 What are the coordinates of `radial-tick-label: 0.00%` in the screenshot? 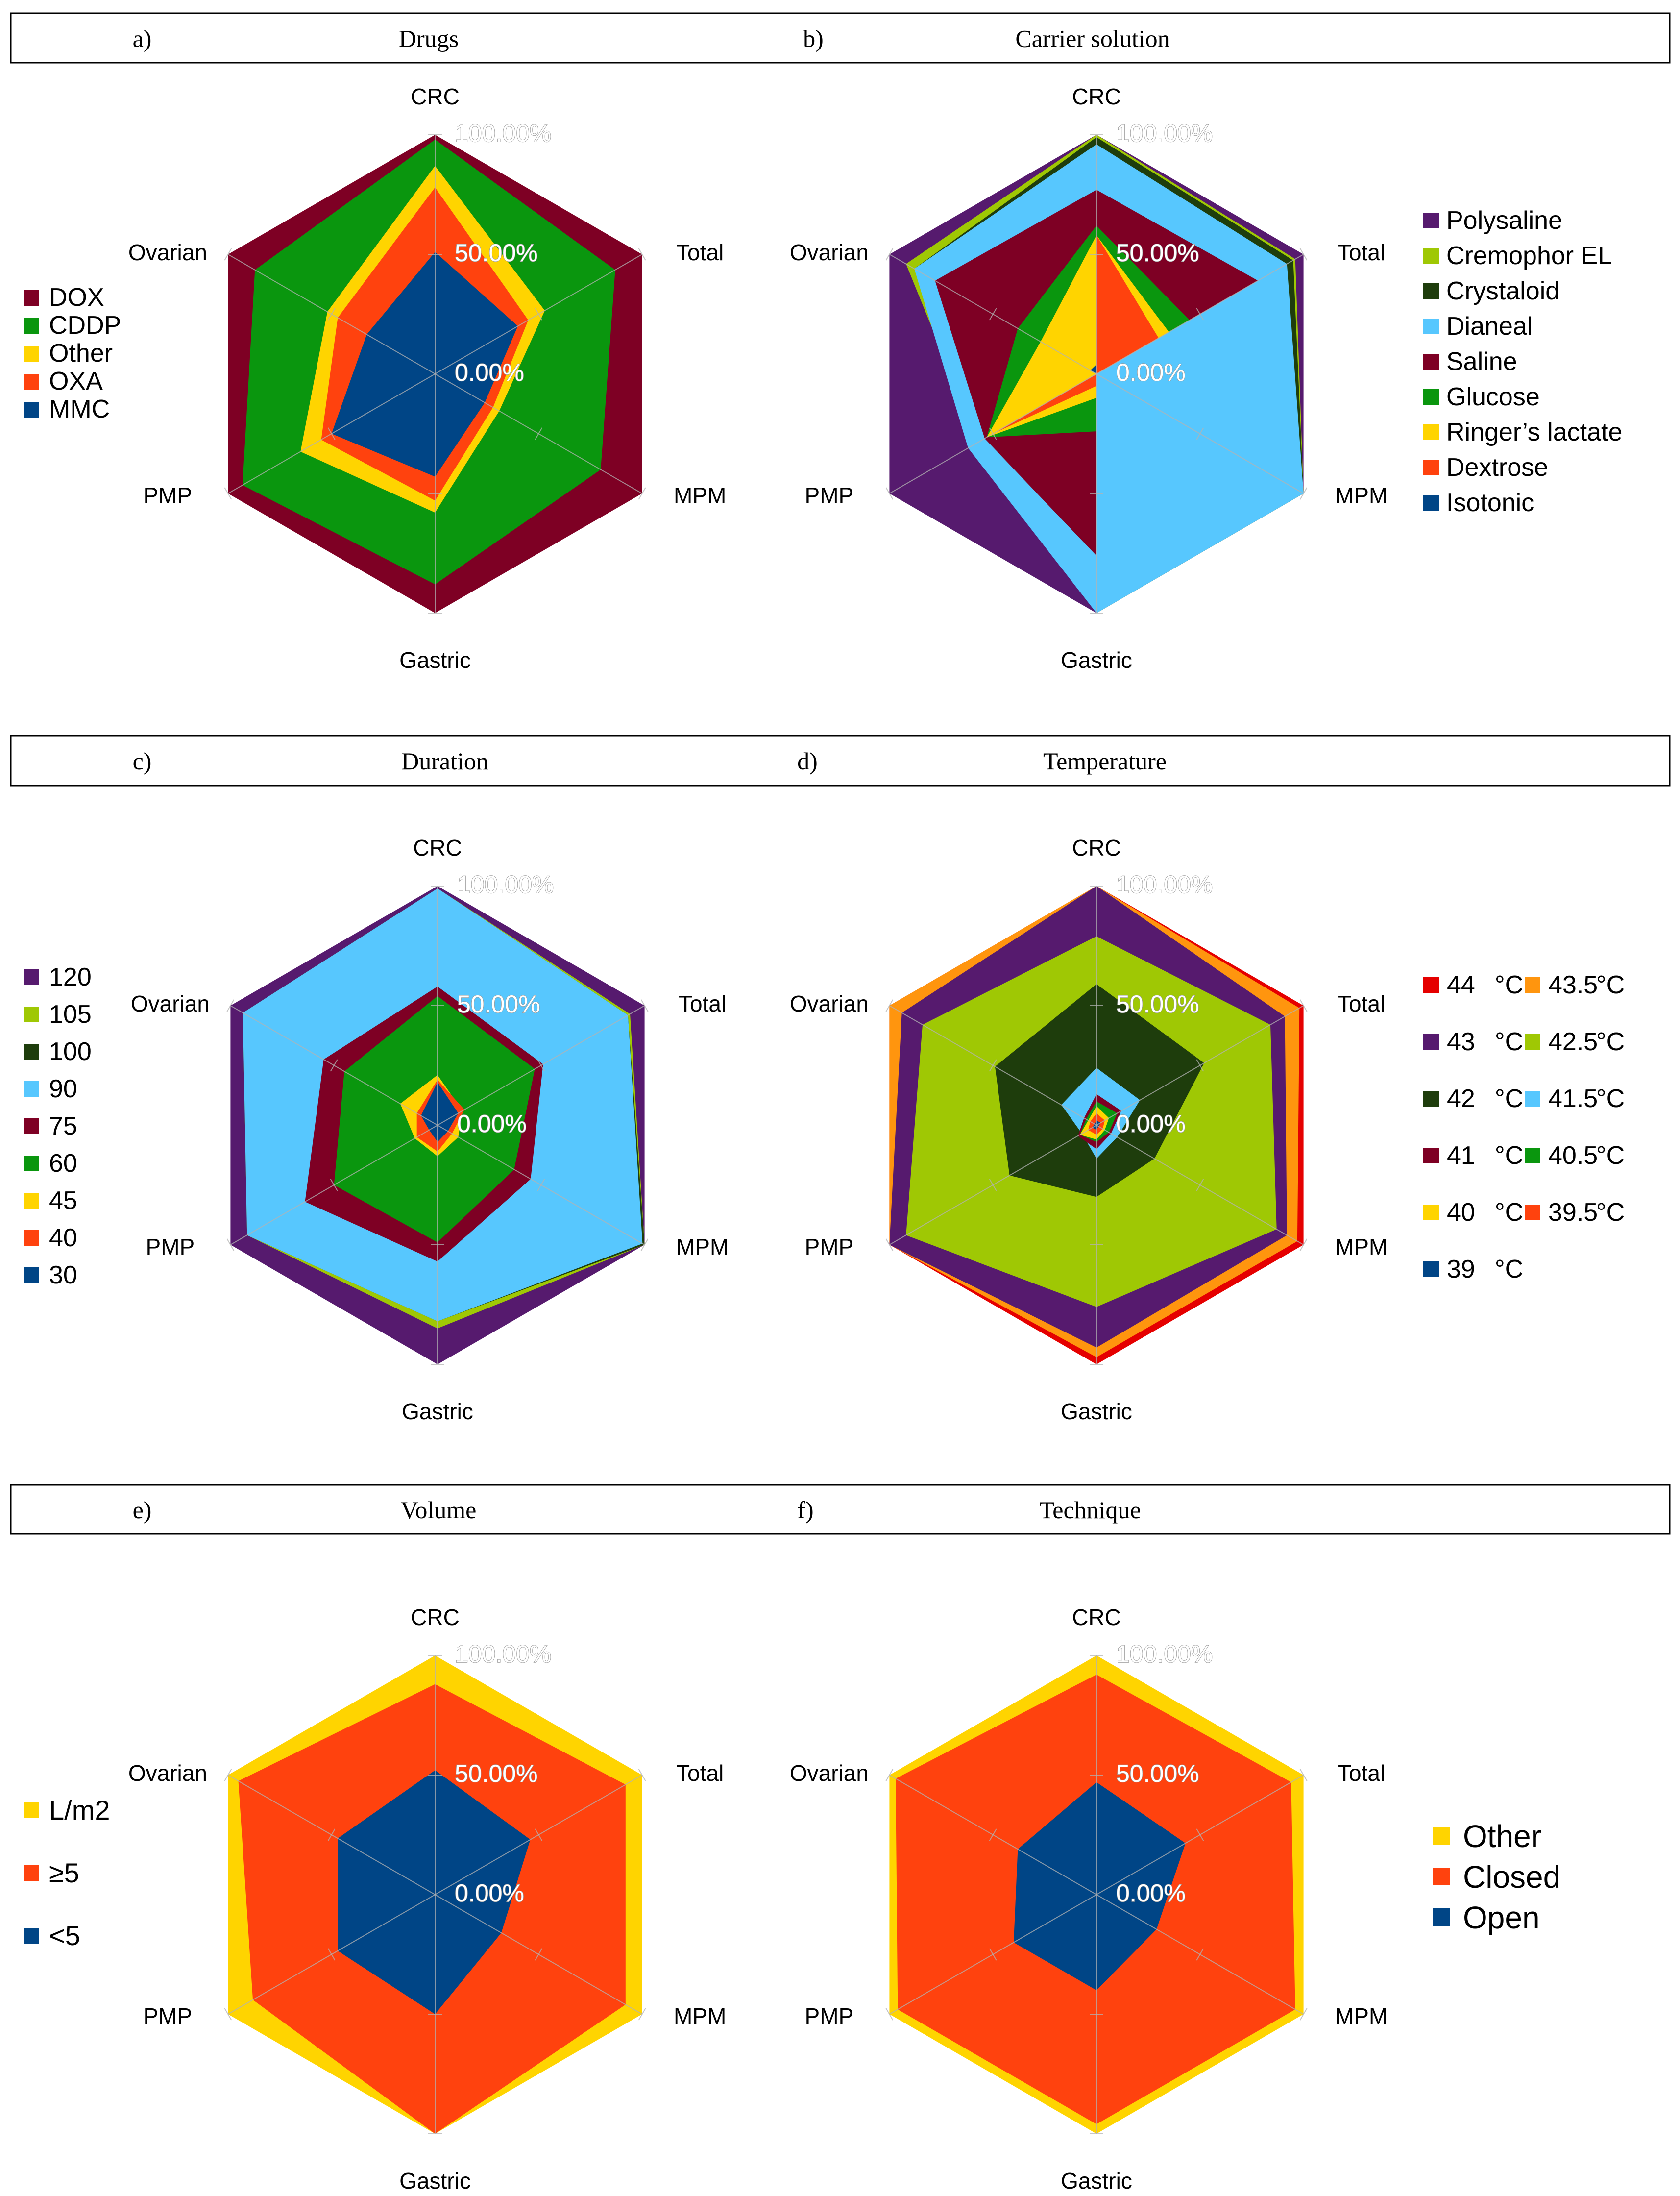 It's located at (490, 372).